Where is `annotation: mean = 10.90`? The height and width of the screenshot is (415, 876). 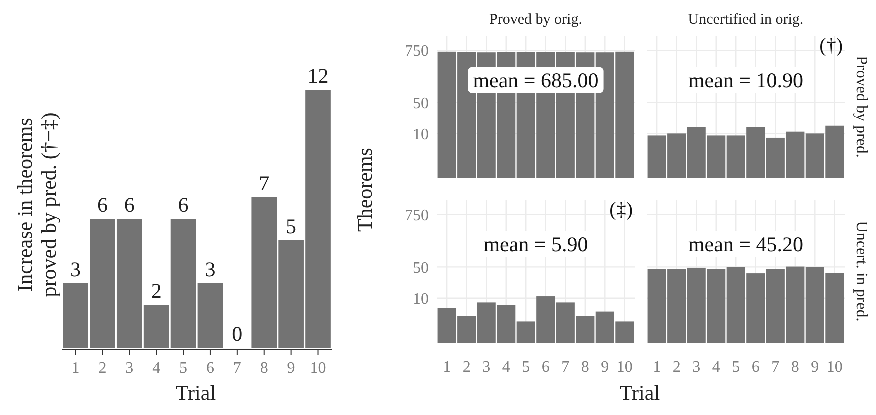
annotation: mean = 10.90 is located at coordinates (746, 80).